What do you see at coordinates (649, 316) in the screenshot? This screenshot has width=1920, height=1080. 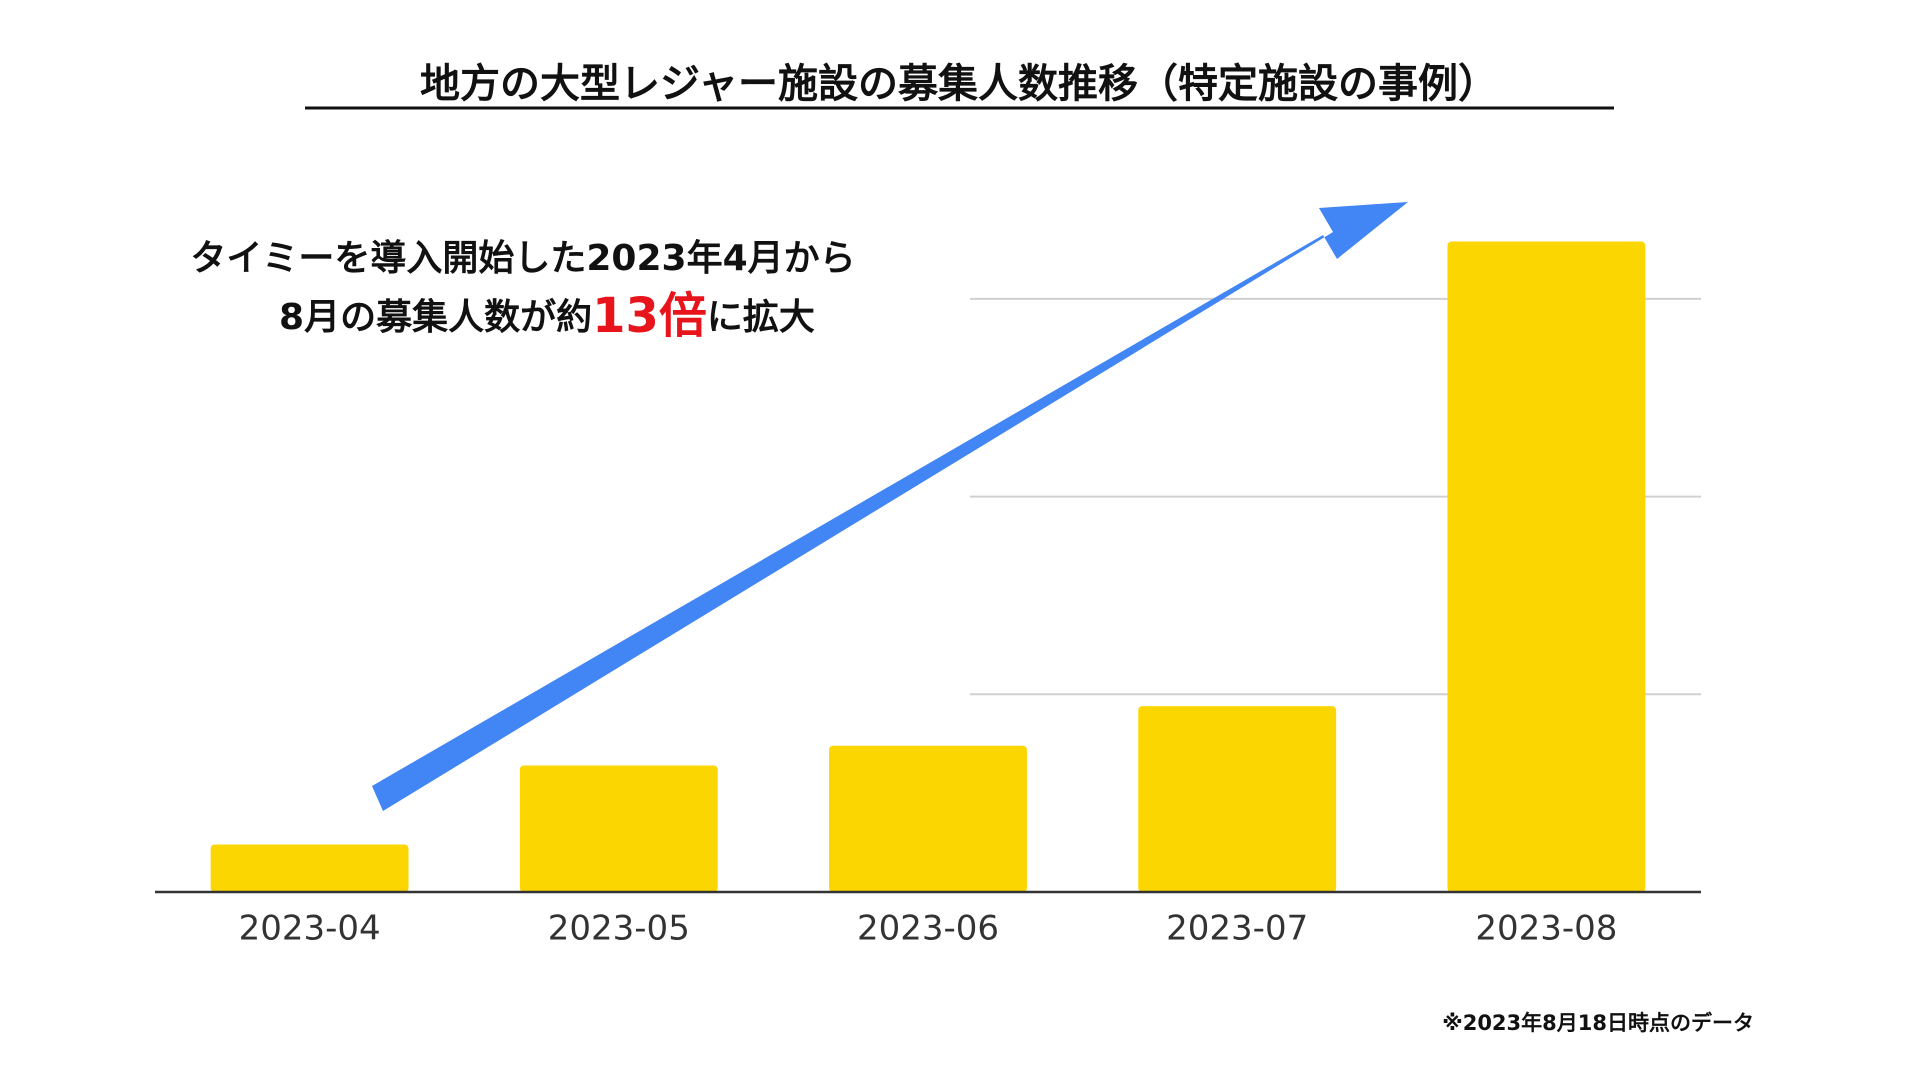 I see `annotation-highlight: 13倍` at bounding box center [649, 316].